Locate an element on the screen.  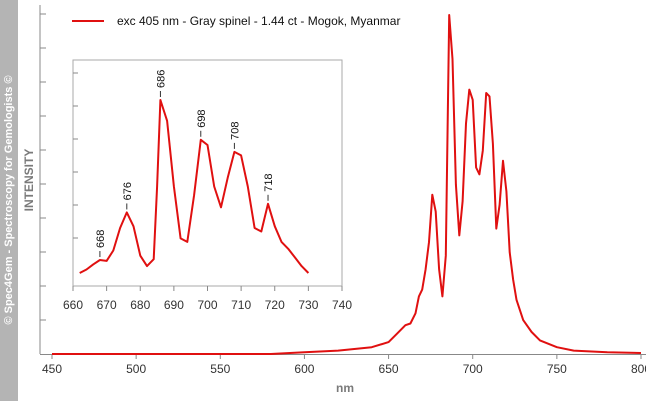
main-x-tick-label: 550 is located at coordinates (220, 369).